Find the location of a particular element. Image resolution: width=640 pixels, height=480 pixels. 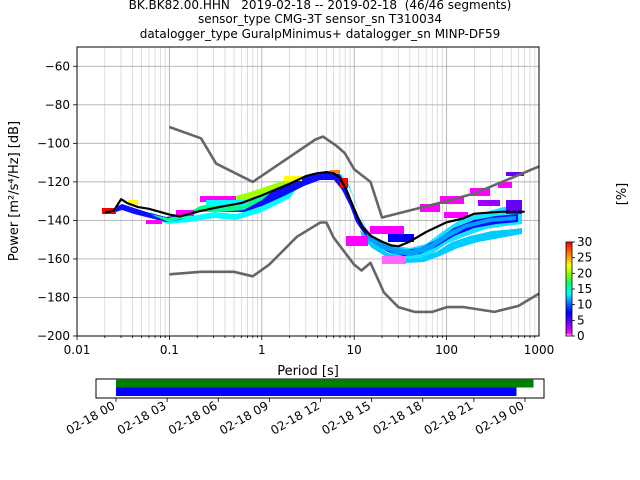

x-axis-label: Period [s] is located at coordinates (308, 371).